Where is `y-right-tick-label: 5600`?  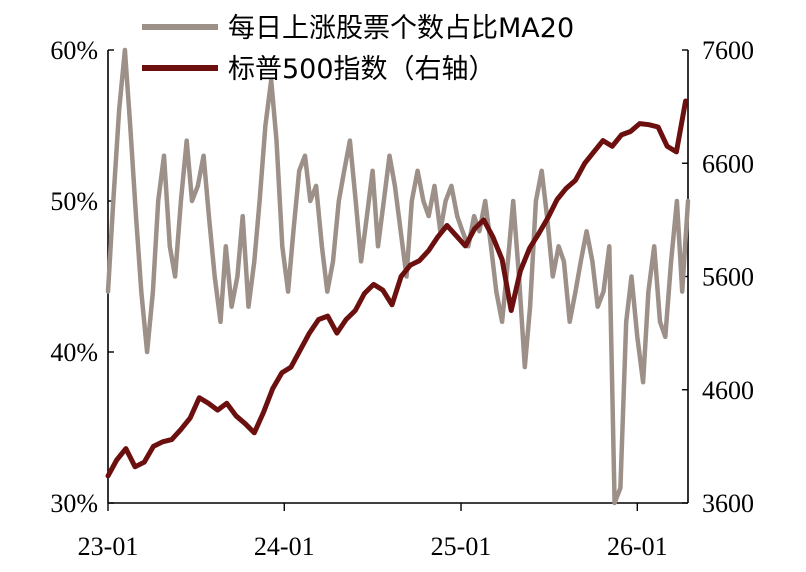
y-right-tick-label: 5600 is located at coordinates (728, 277).